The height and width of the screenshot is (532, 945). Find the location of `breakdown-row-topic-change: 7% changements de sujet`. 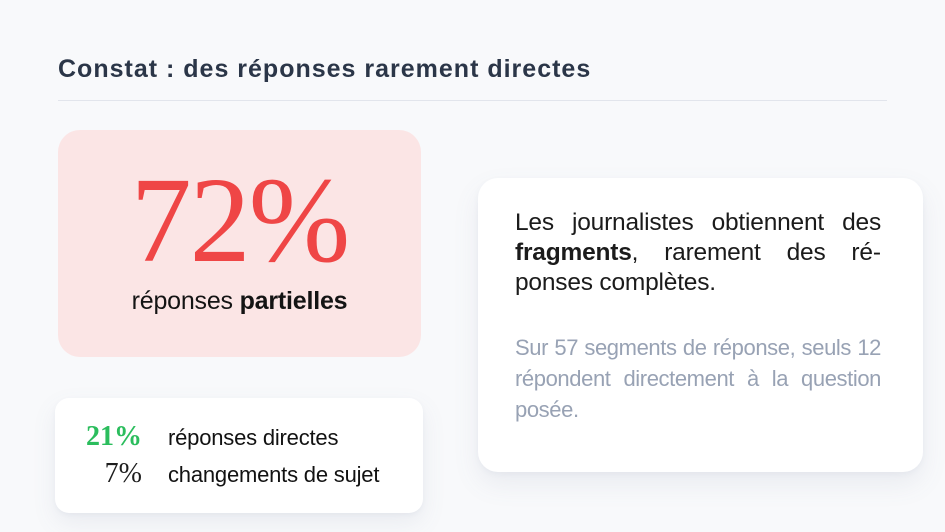

breakdown-row-topic-change: 7% changements de sujet is located at coordinates (239, 474).